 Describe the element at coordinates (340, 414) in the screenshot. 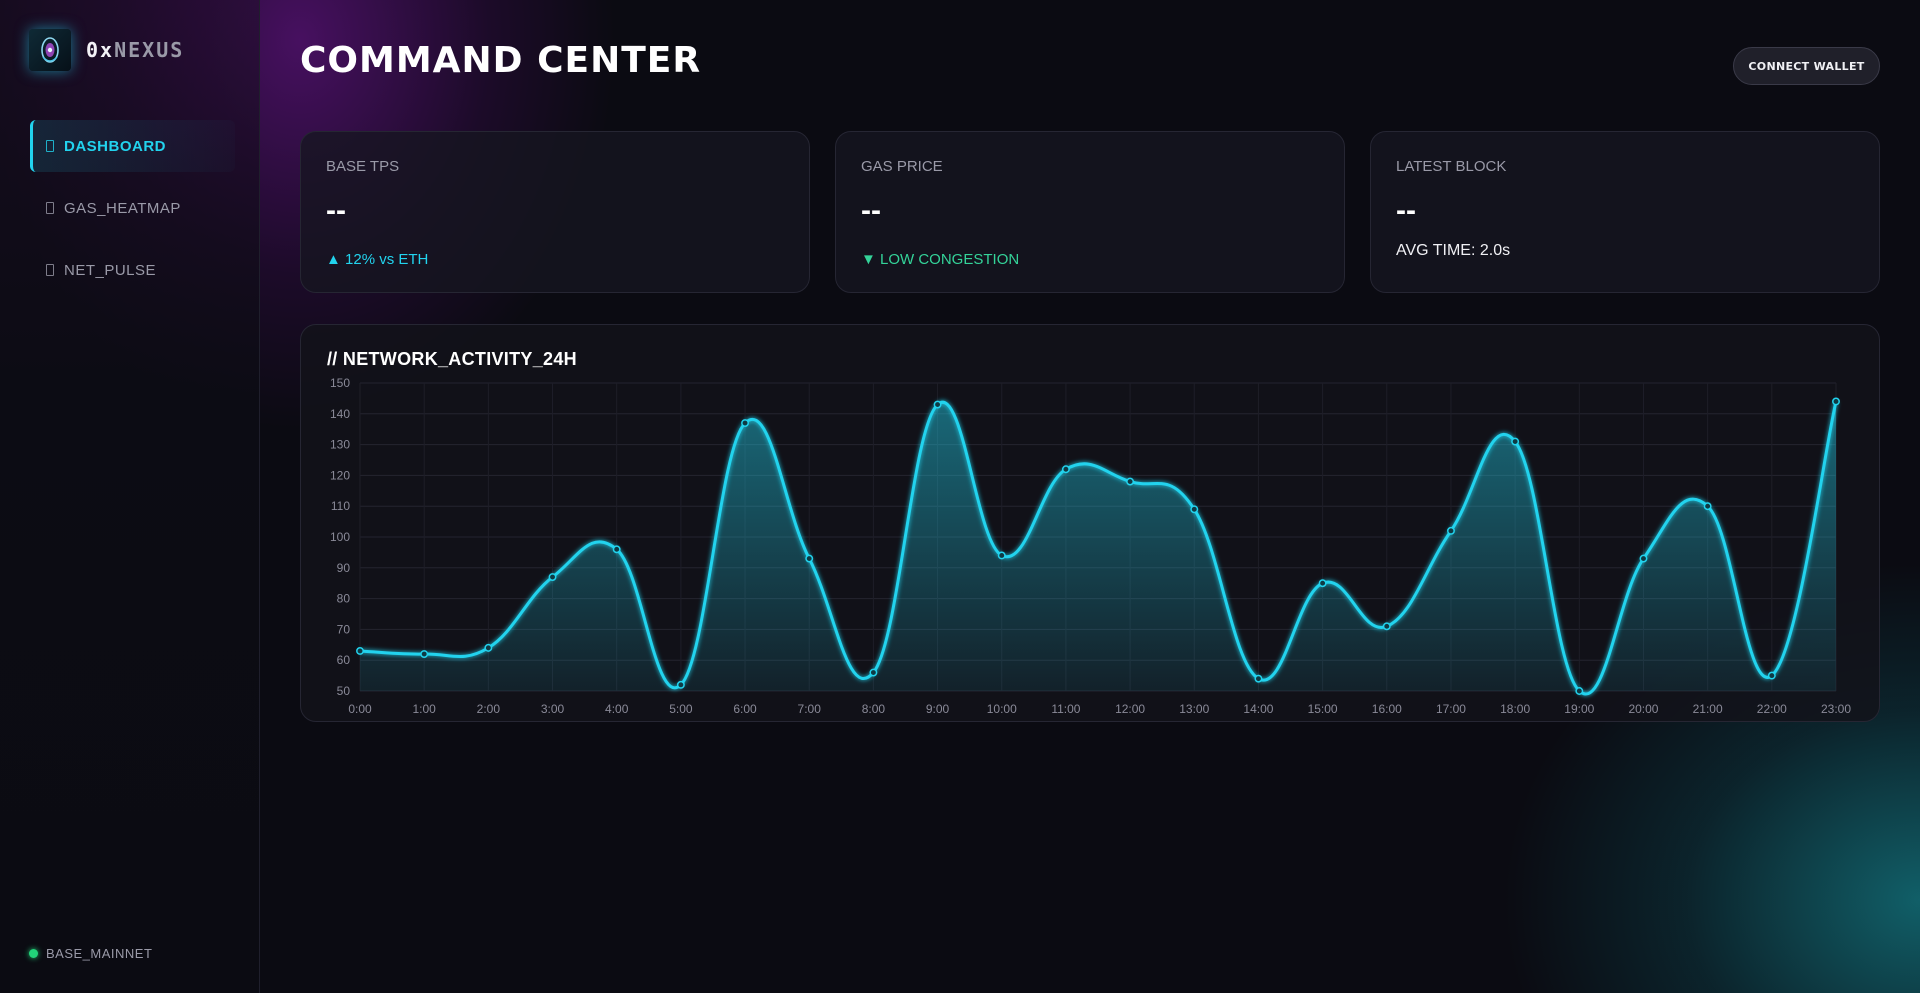

I see `y-tick-label: 140` at that location.